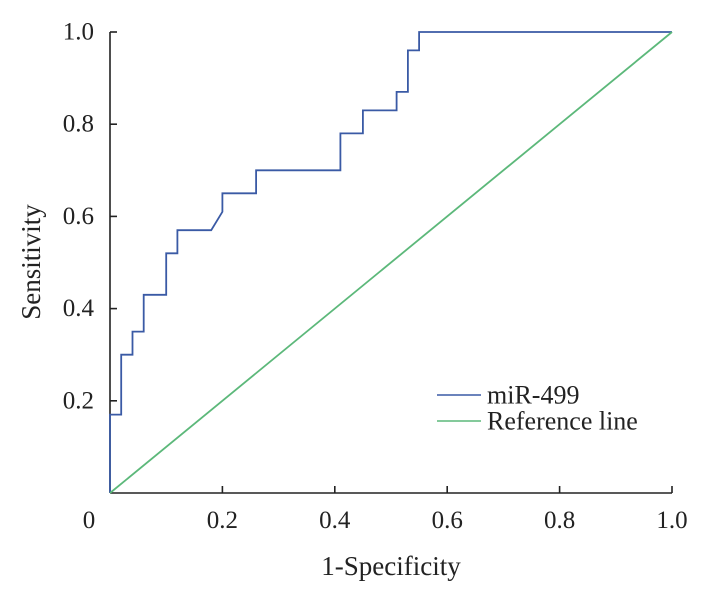 The width and height of the screenshot is (709, 591). Describe the element at coordinates (559, 520) in the screenshot. I see `x-tick-label: 0.8` at that location.